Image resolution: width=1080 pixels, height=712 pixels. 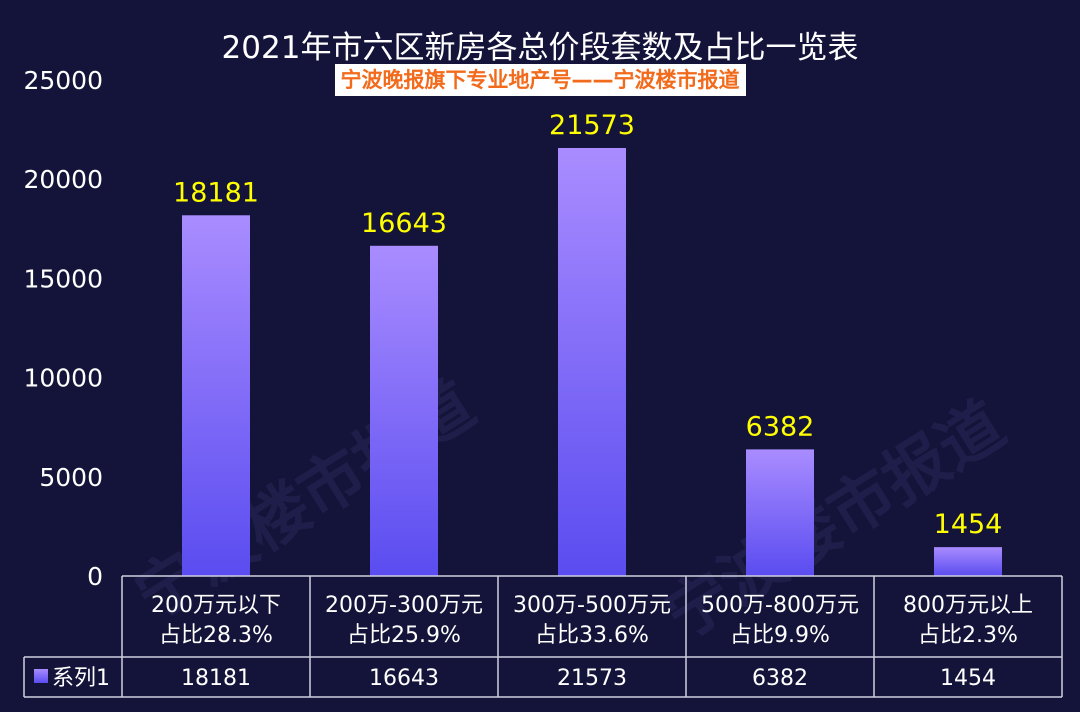 I want to click on chart-subtitle: 宁波晚报旗下专业地产号——宁波楼市报道, so click(x=540, y=80).